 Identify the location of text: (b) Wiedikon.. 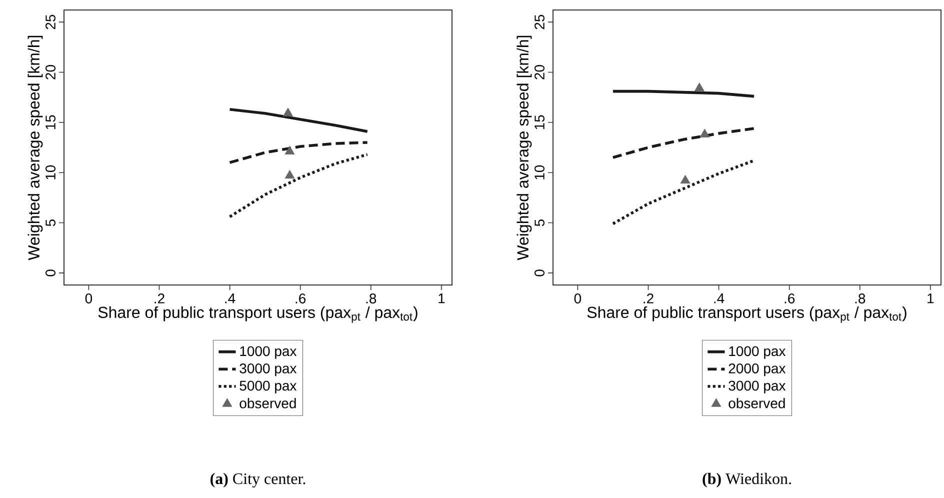
(746, 480).